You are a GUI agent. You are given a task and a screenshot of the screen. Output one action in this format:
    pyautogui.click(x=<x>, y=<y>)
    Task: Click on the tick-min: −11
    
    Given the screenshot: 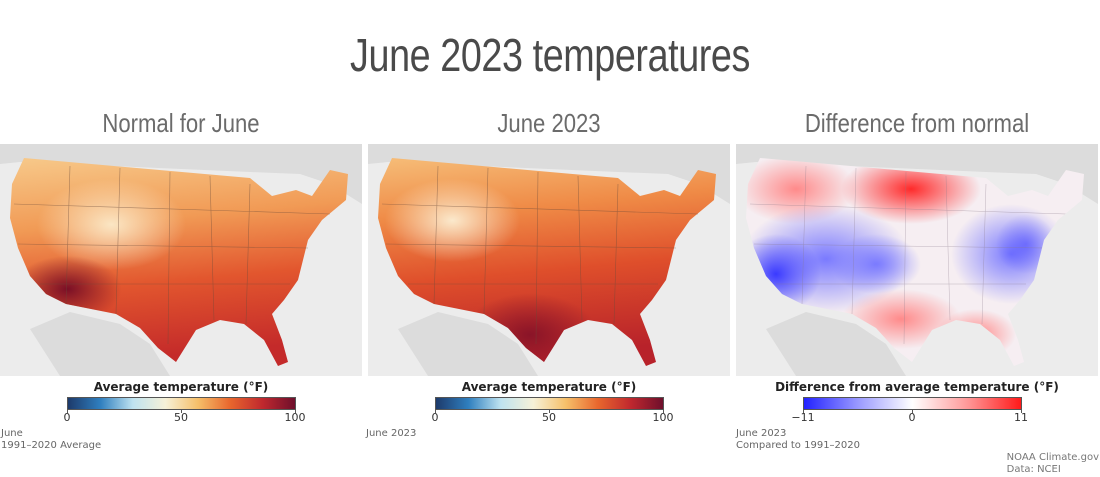 What is the action you would take?
    pyautogui.click(x=803, y=417)
    